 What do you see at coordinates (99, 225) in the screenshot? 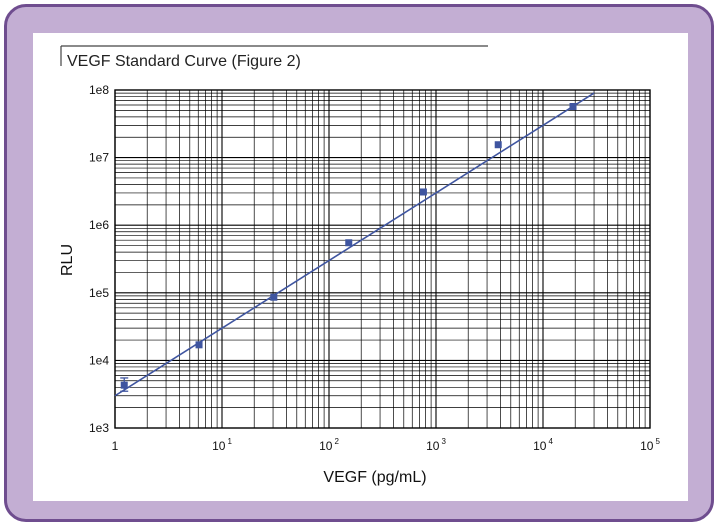
I see `y-tick-label: 1e6` at bounding box center [99, 225].